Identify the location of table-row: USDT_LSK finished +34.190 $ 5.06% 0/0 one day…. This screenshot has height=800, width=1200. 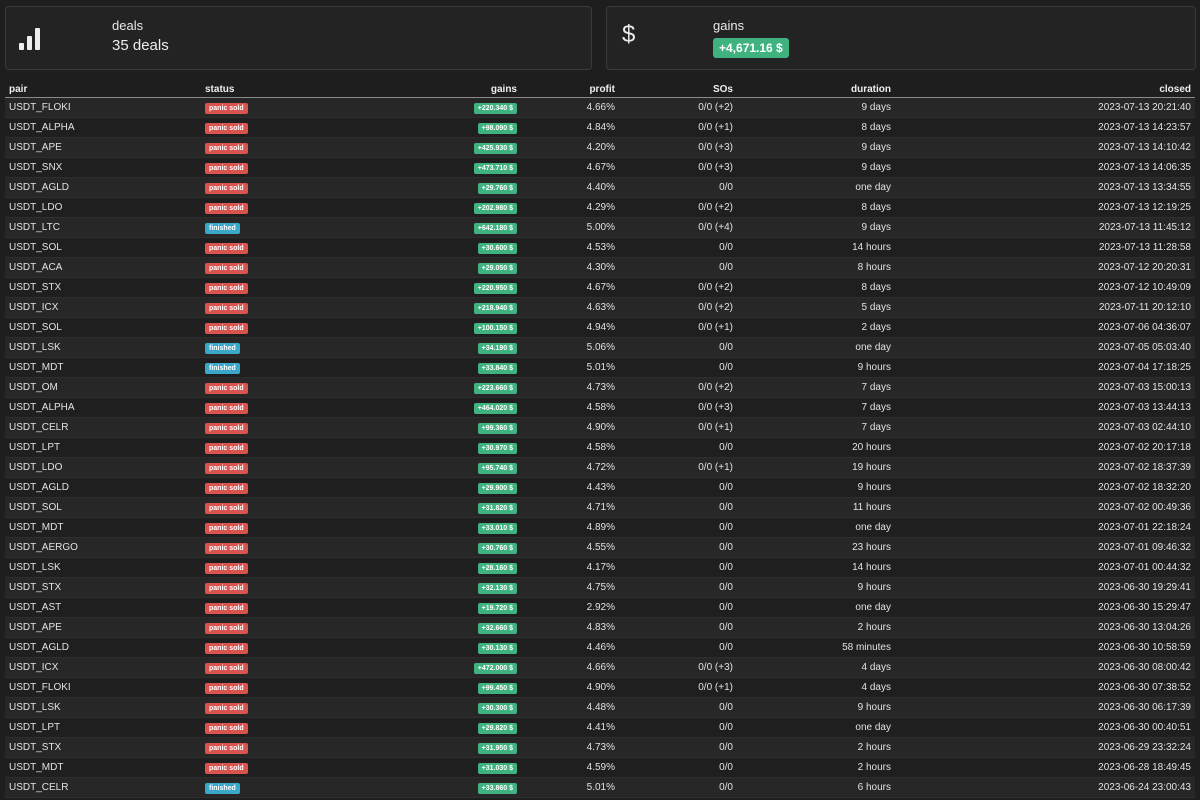
(600, 347).